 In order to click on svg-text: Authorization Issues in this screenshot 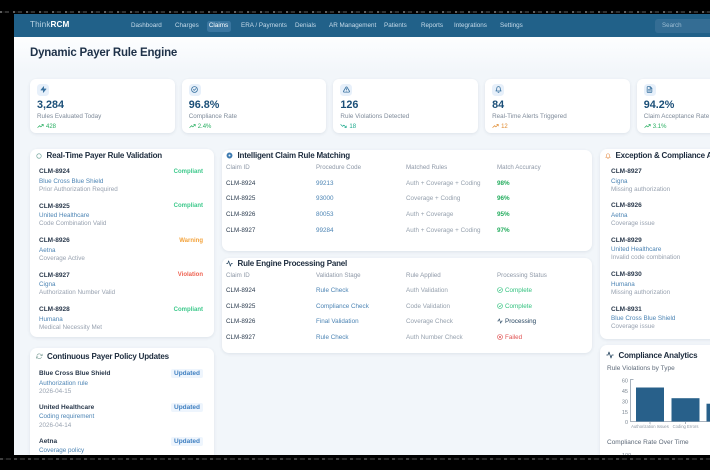, I will do `click(650, 426)`.